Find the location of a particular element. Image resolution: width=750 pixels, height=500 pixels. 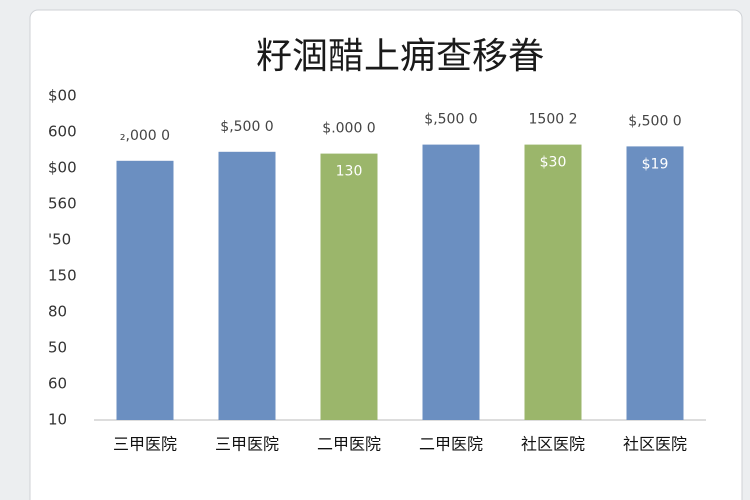

y-tick-label: 600 is located at coordinates (62, 132).